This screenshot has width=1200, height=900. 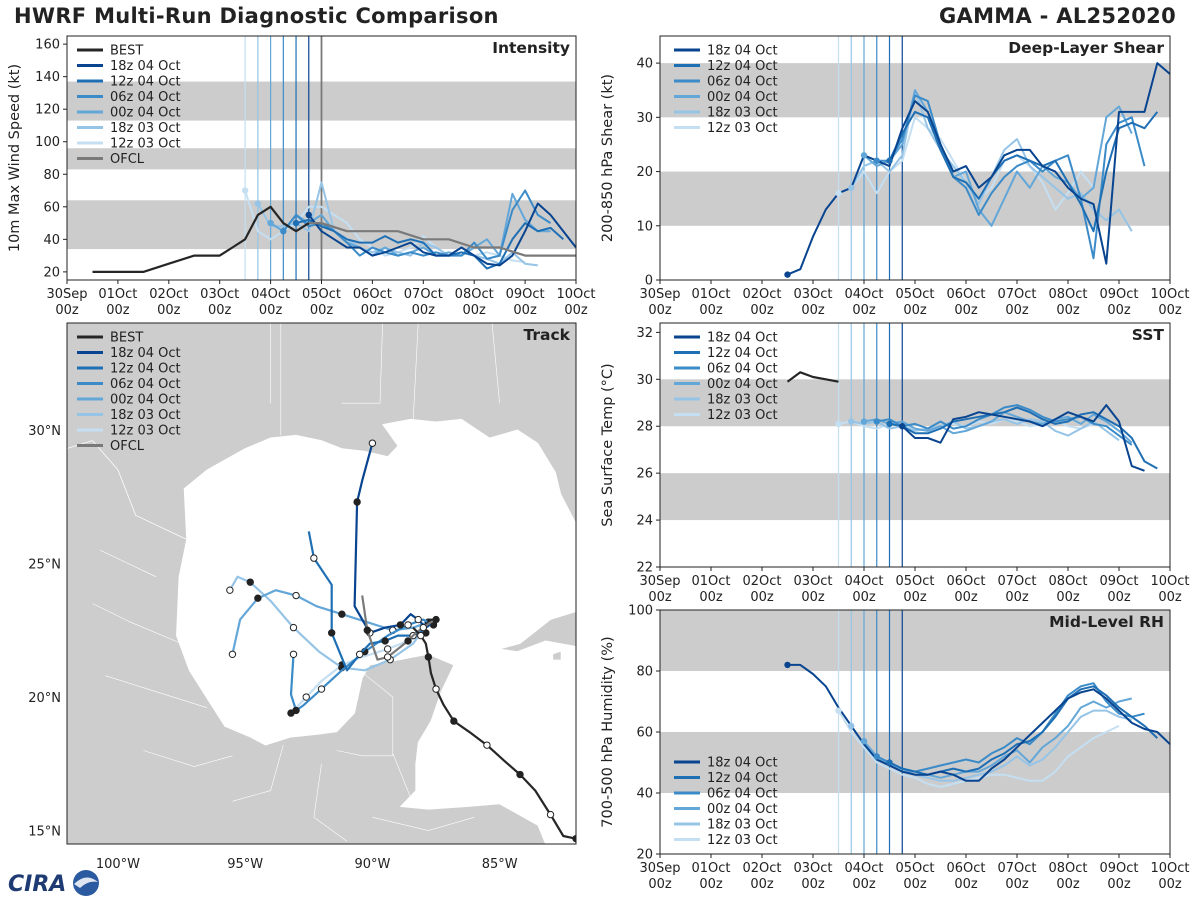 I want to click on legend-label: 00z 04 Oct, so click(x=742, y=809).